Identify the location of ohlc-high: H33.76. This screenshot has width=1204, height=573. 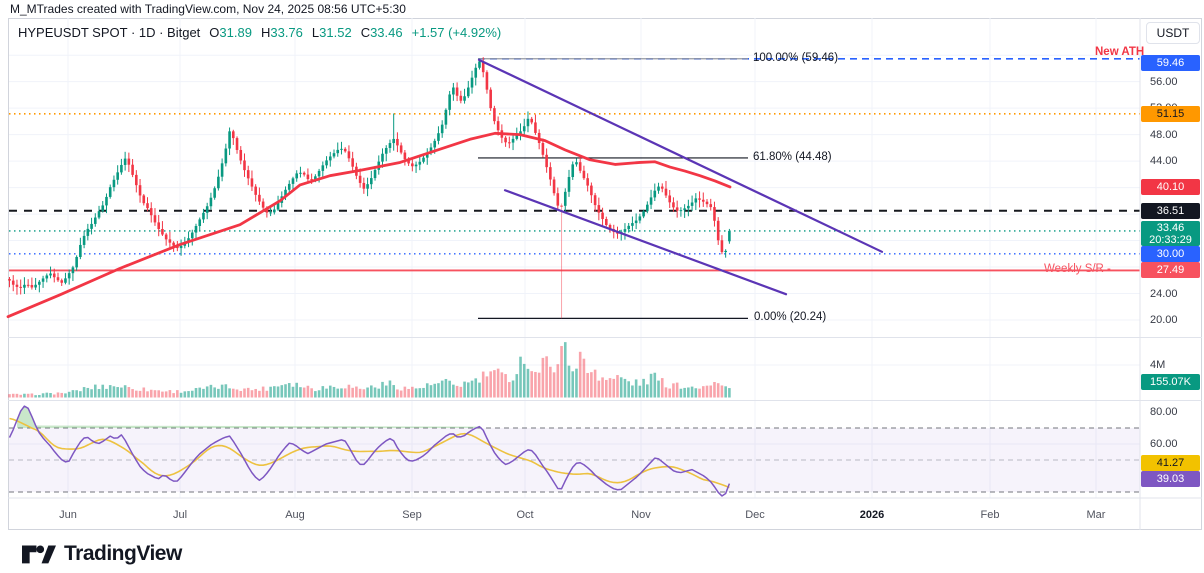
(281, 32).